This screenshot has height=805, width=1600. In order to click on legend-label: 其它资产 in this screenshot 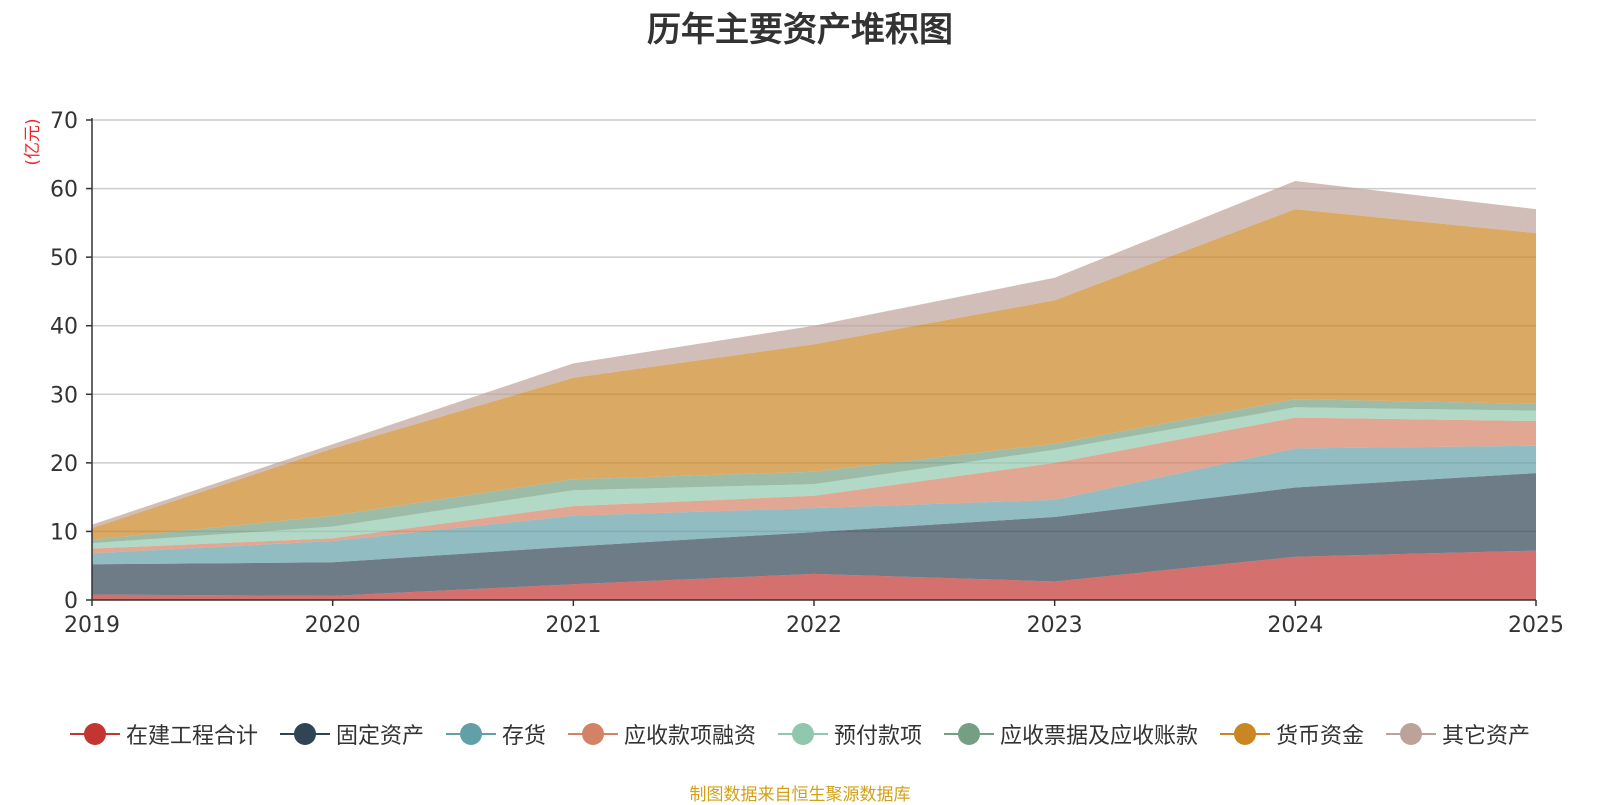, I will do `click(1486, 736)`.